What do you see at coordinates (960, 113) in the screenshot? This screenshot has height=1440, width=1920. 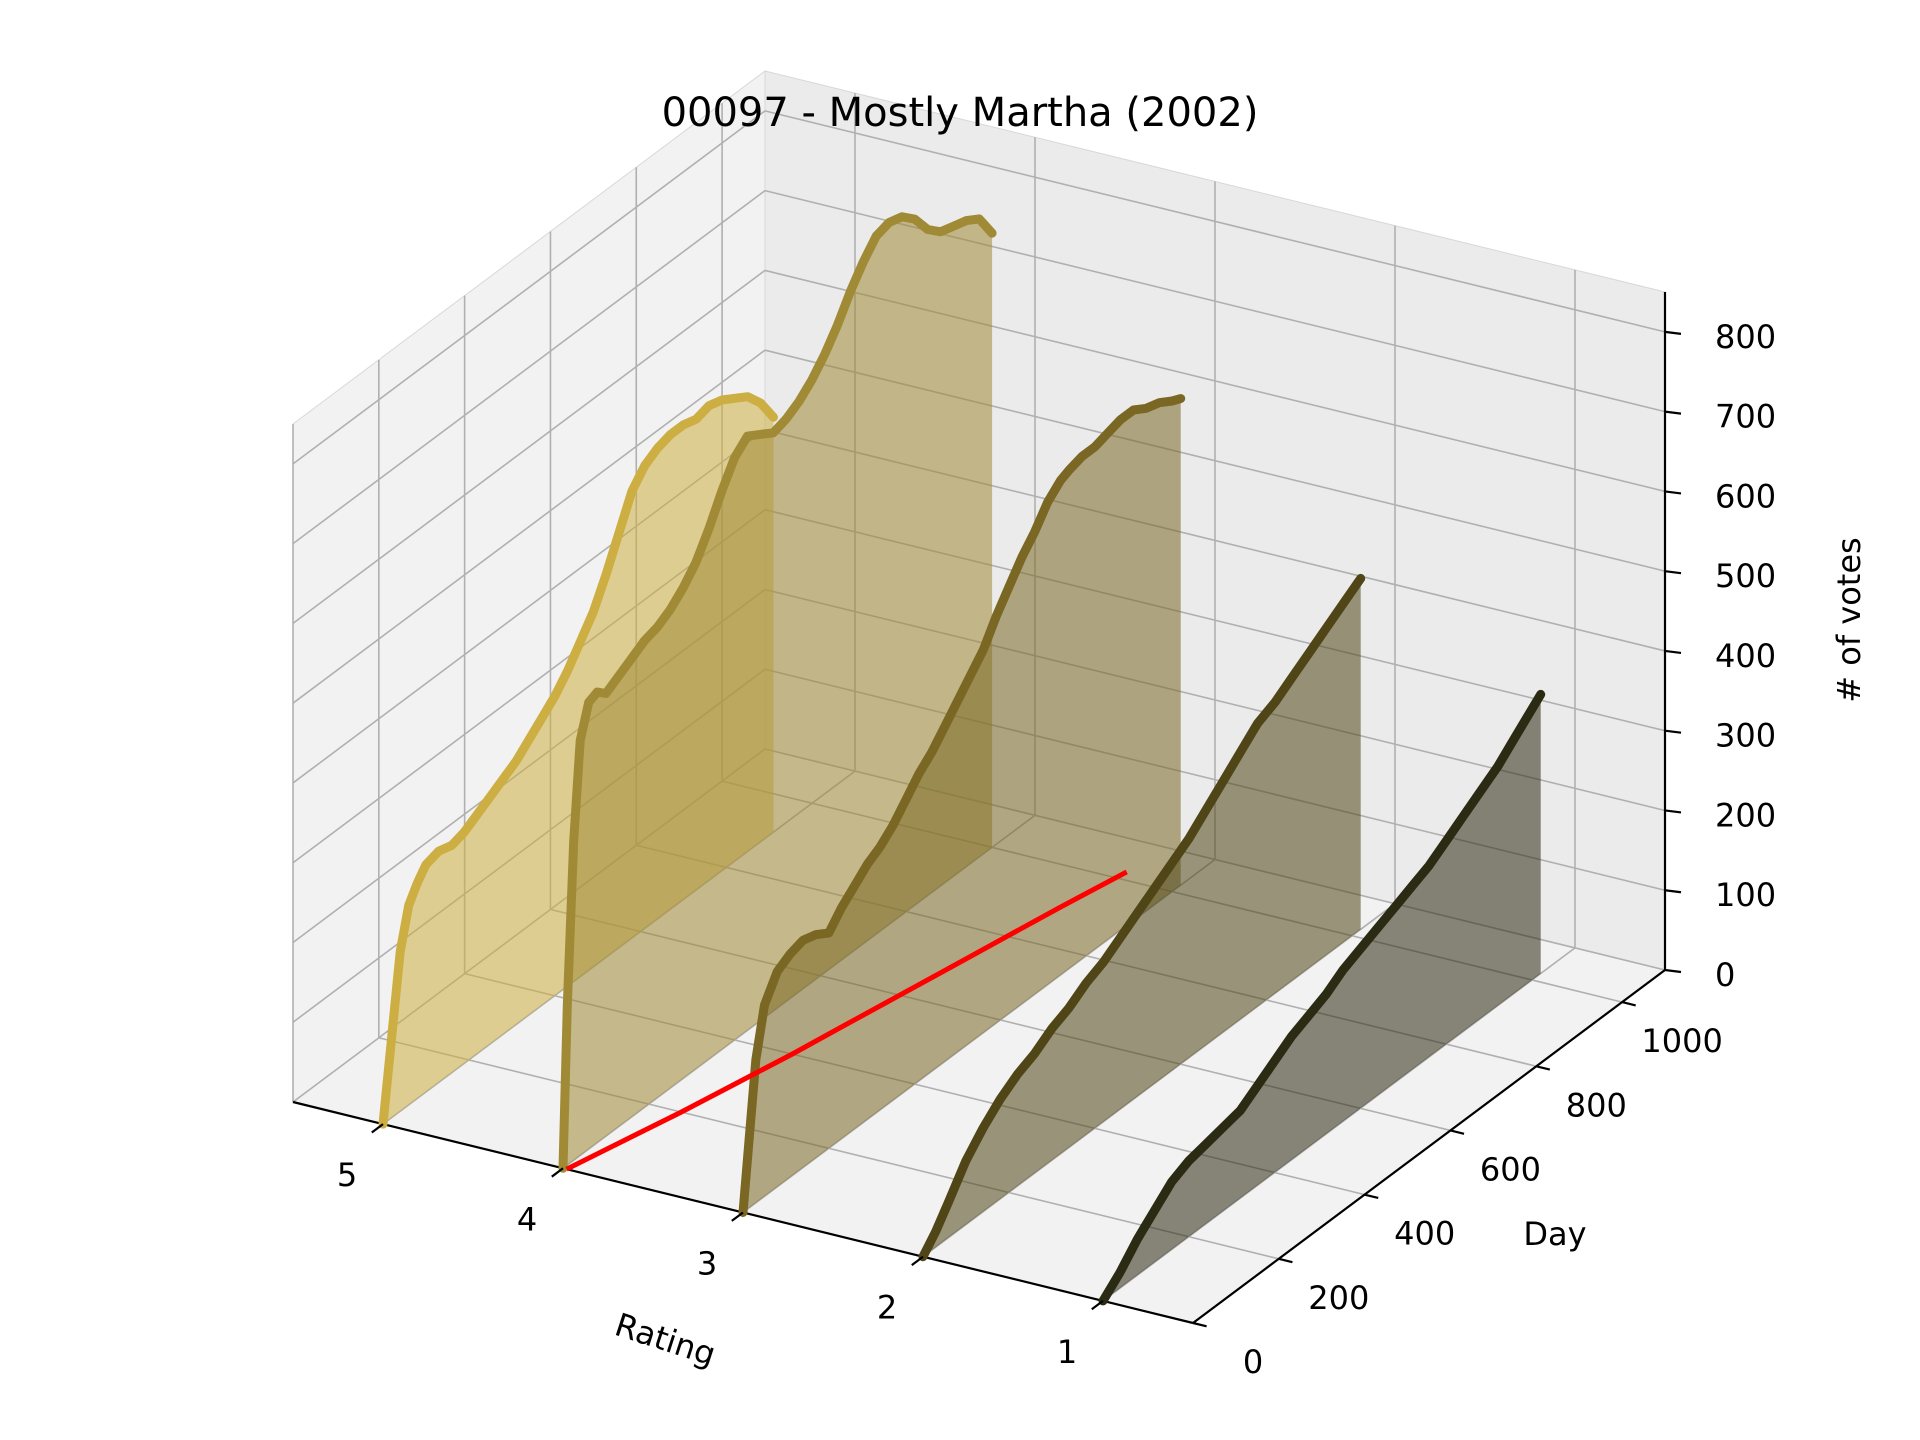 I see `chart-title: 00097 - Mostly Martha (2002)` at bounding box center [960, 113].